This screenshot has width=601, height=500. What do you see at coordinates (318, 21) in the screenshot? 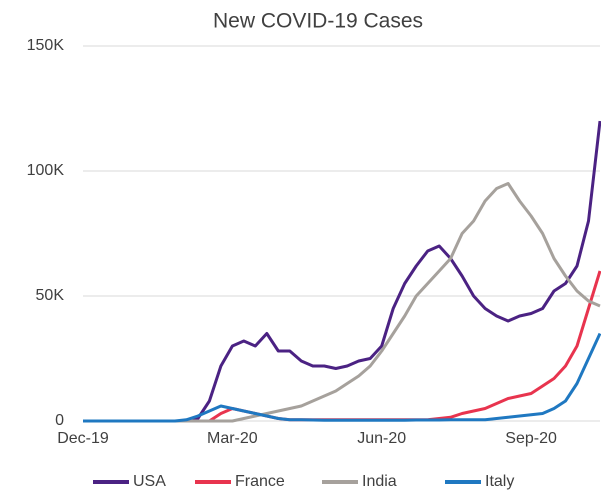
I see `chart-title: New COVID-19 Cases` at bounding box center [318, 21].